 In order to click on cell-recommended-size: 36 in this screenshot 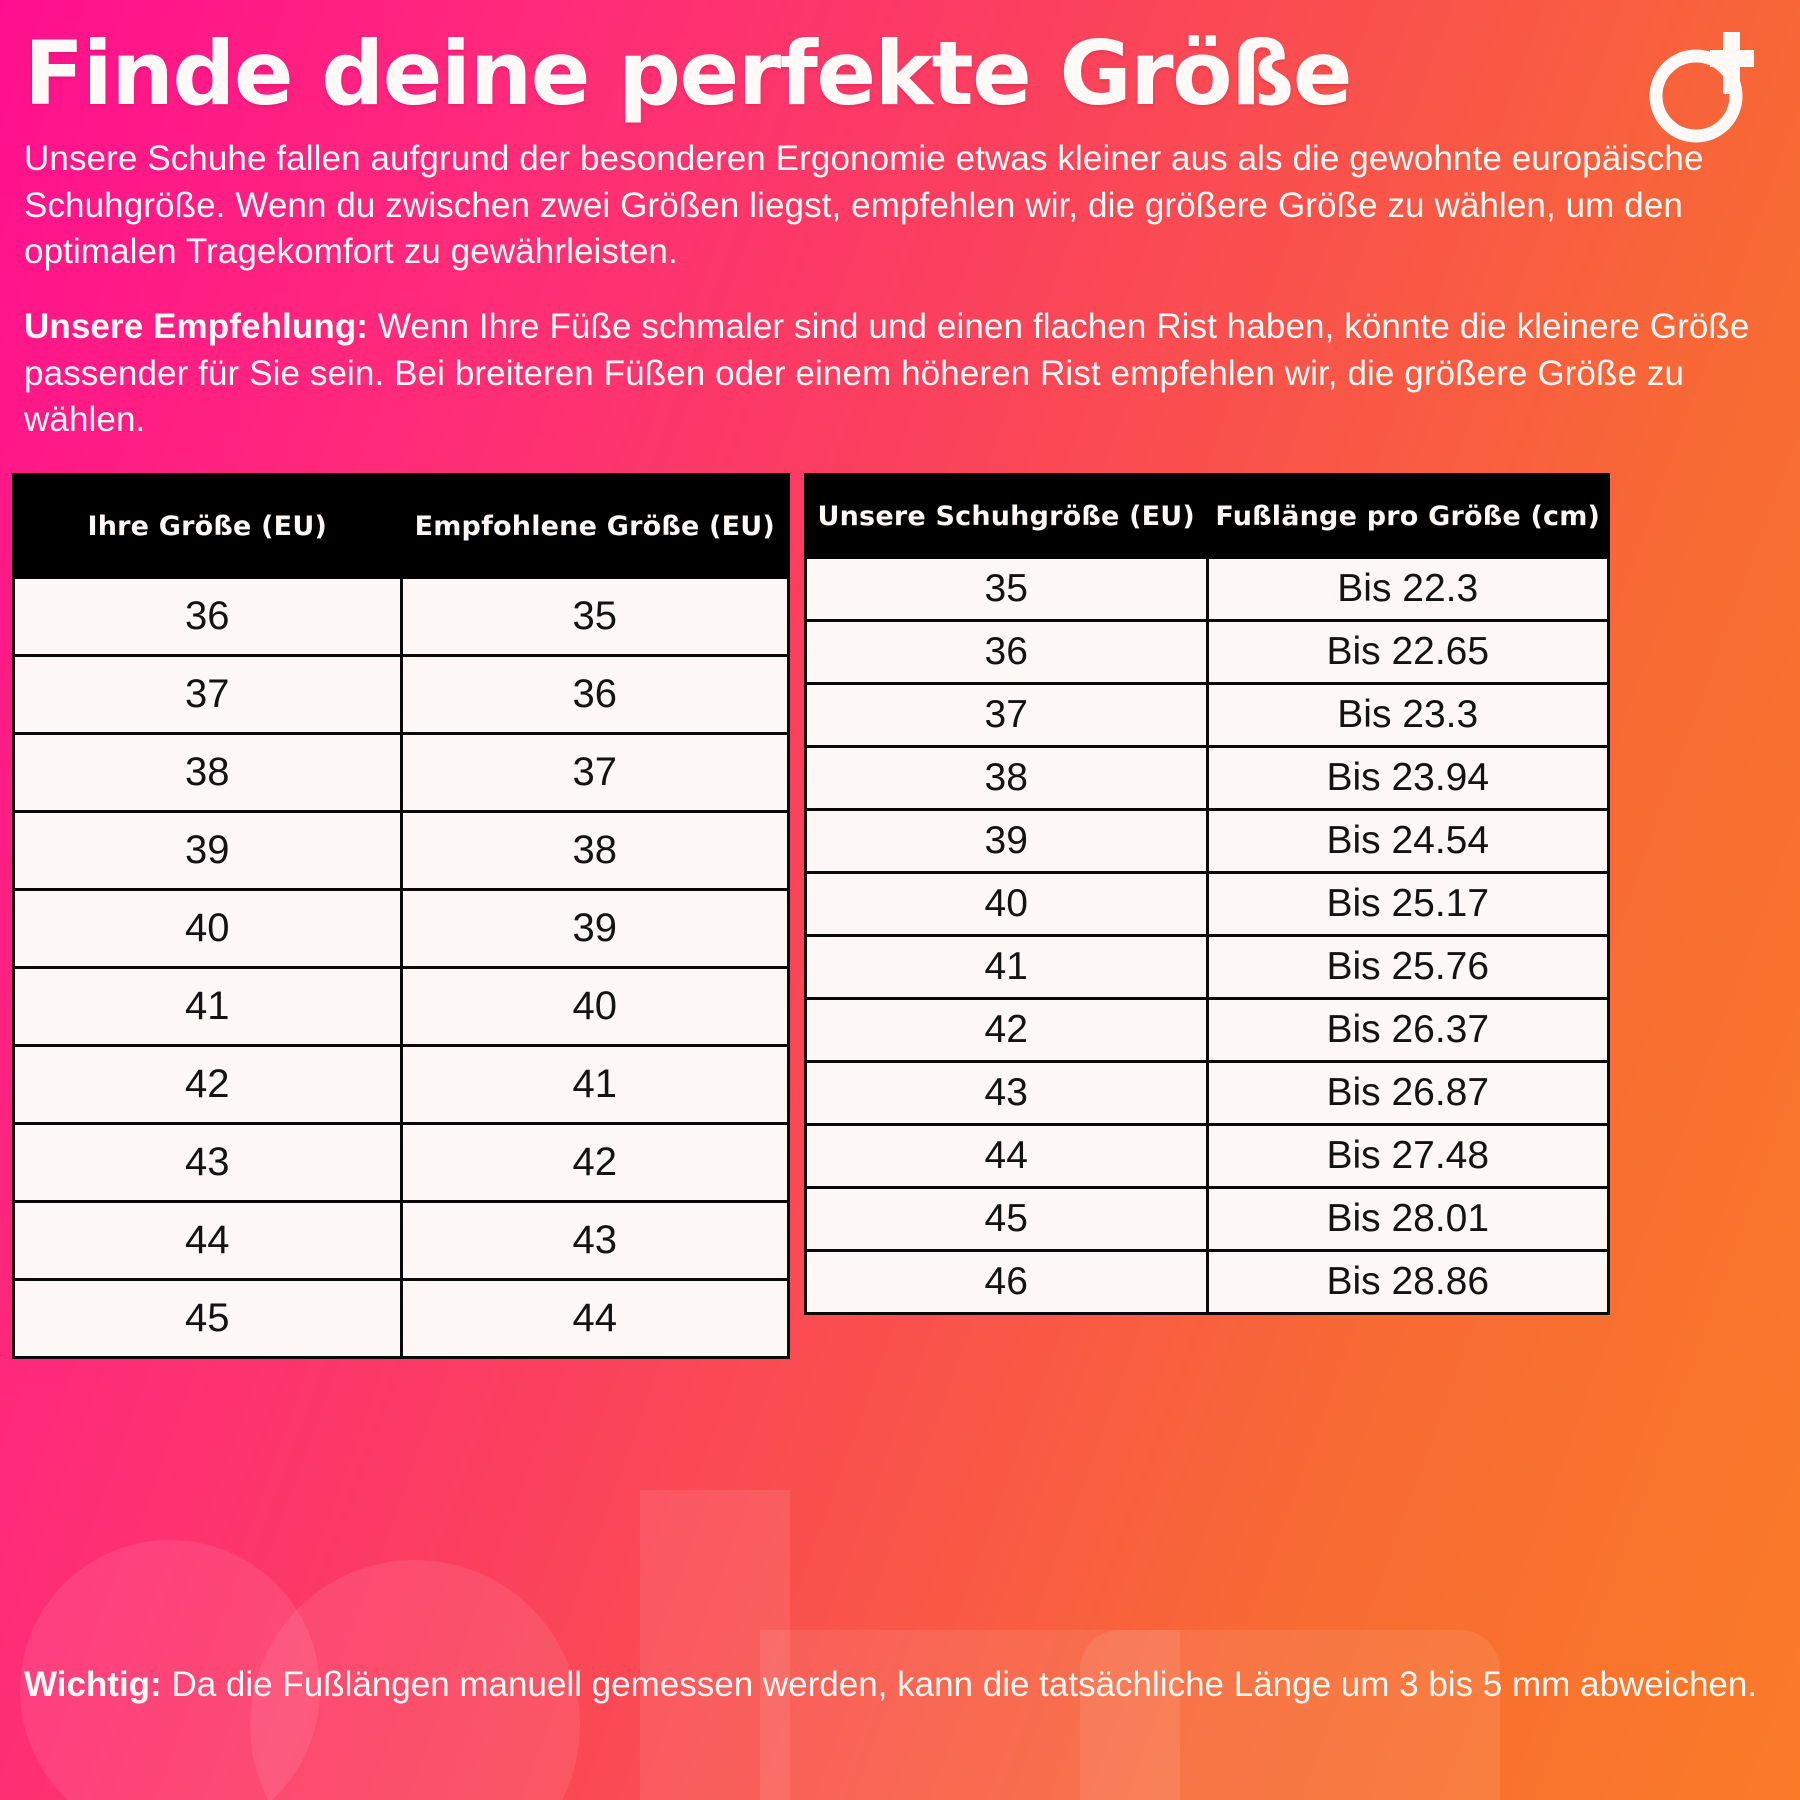, I will do `click(594, 694)`.